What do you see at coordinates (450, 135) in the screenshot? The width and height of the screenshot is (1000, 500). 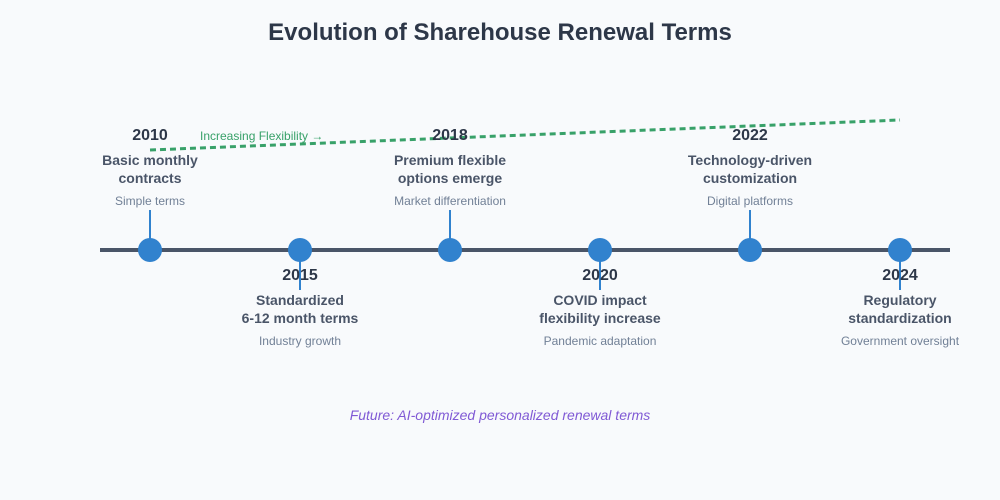 I see `milestone-year: 2018` at bounding box center [450, 135].